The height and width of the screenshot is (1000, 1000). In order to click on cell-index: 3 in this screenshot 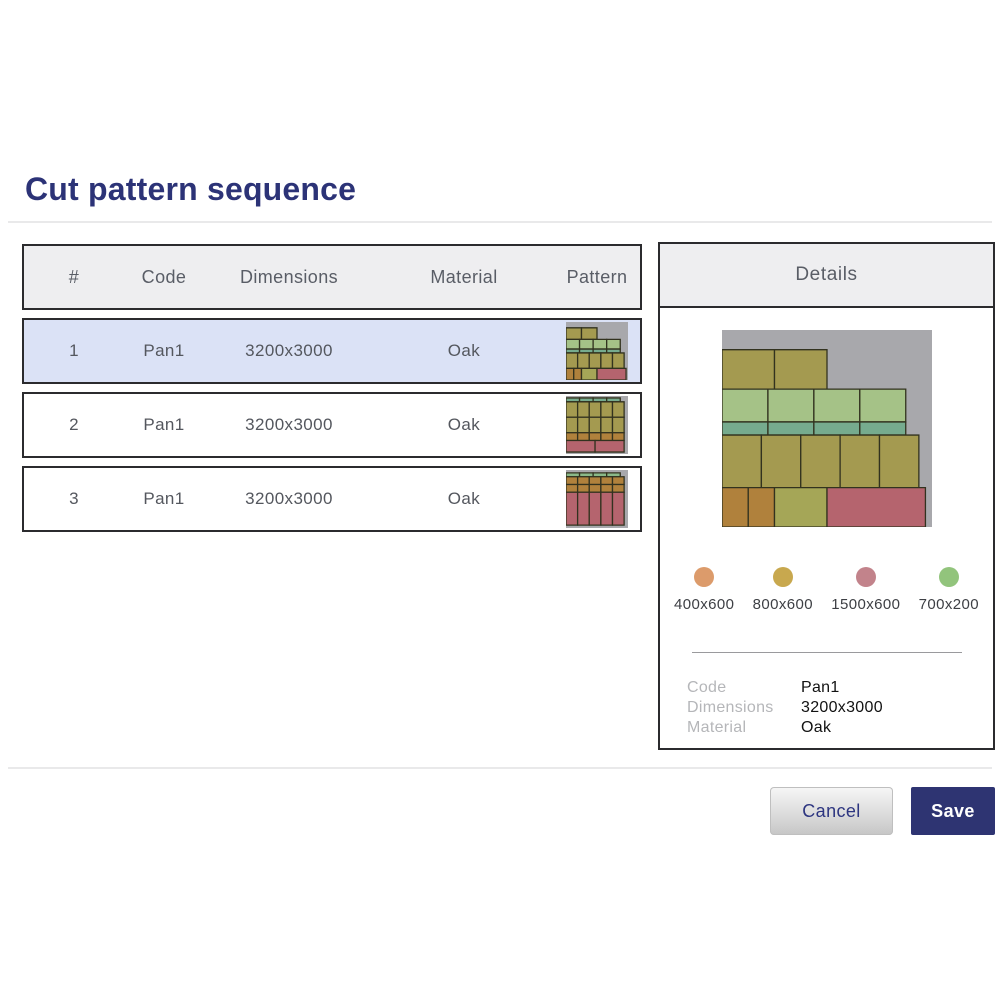, I will do `click(74, 498)`.